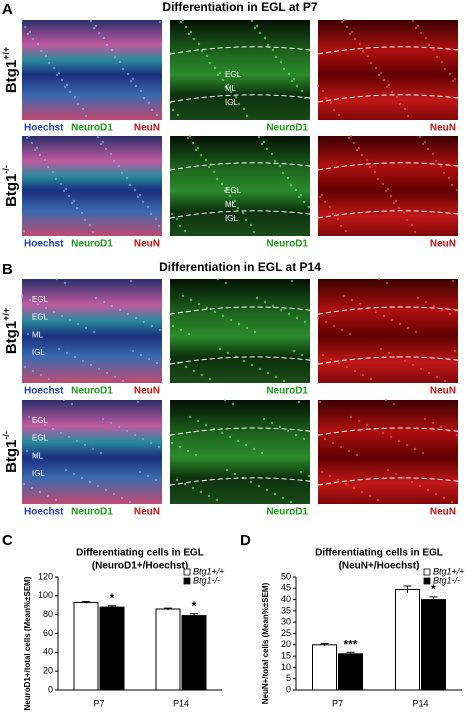 The width and height of the screenshot is (474, 714). What do you see at coordinates (38, 473) in the screenshot?
I see `layer-label: IGL` at bounding box center [38, 473].